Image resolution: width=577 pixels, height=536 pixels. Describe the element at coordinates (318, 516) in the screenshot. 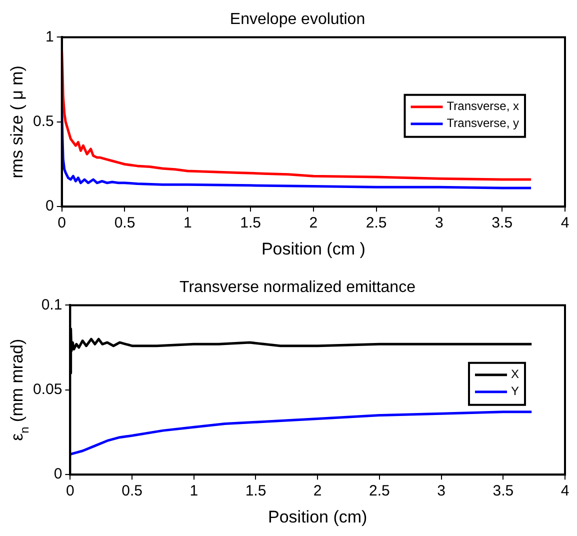

I see `x-axis-title: Position (cm)` at that location.